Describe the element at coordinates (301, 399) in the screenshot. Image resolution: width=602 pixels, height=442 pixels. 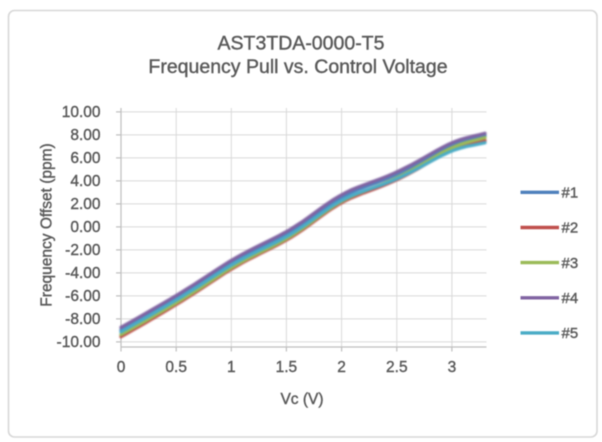
I see `svg-text: Vc (V)` at that location.